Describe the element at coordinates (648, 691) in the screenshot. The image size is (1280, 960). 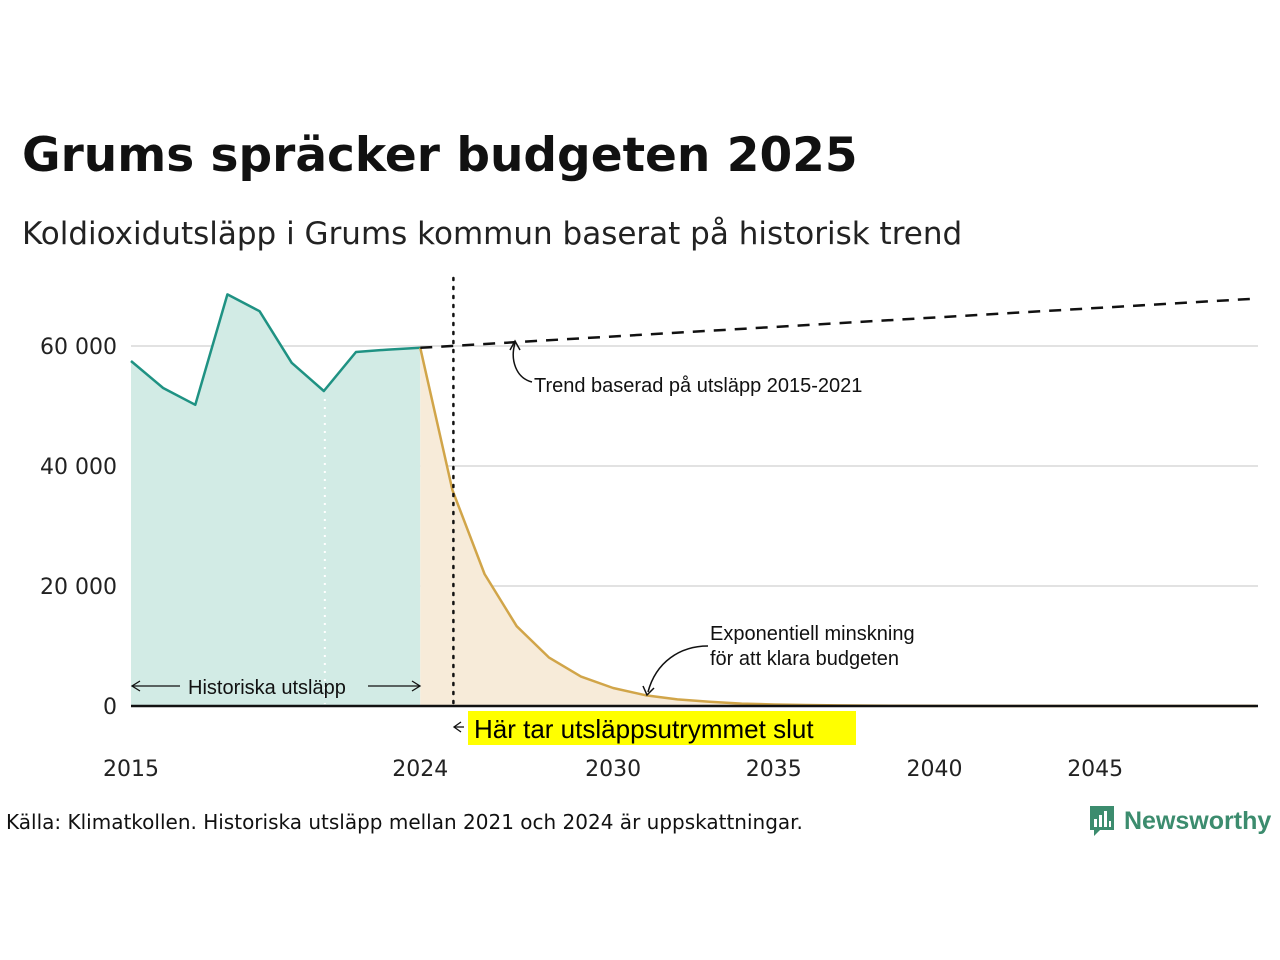
I see `decline-annotation-arrowhead` at that location.